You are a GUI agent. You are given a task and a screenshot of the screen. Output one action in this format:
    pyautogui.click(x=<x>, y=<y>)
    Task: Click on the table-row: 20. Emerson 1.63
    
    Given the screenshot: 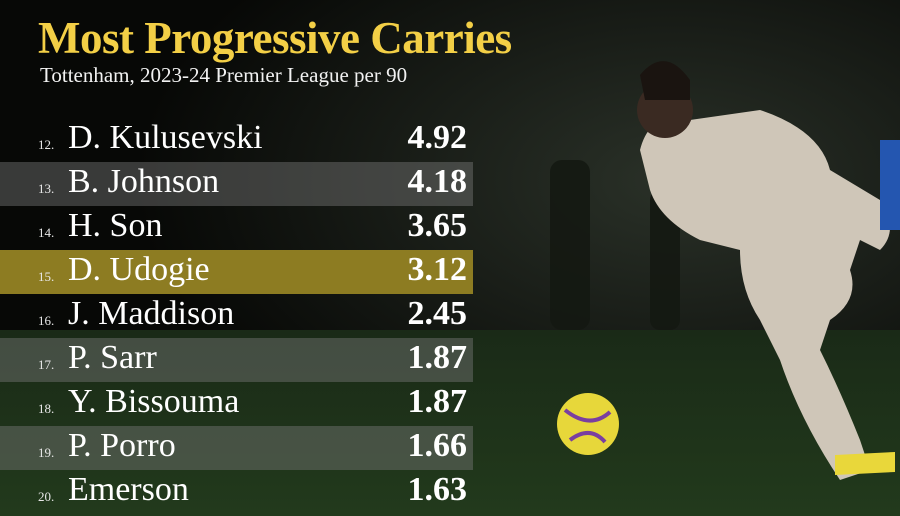 What is the action you would take?
    pyautogui.click(x=236, y=492)
    